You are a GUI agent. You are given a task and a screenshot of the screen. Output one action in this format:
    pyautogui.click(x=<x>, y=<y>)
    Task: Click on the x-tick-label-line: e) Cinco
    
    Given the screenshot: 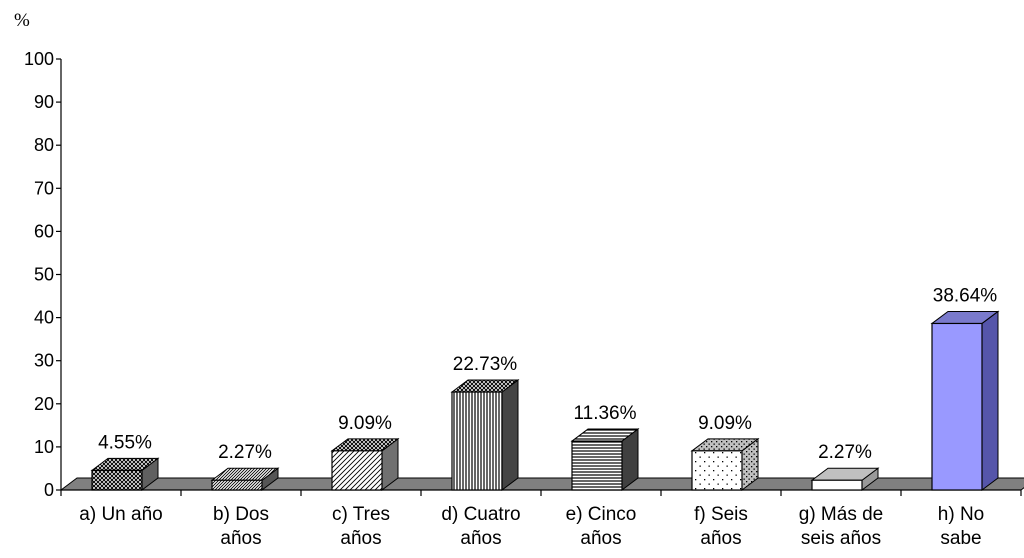 What is the action you would take?
    pyautogui.click(x=601, y=514)
    